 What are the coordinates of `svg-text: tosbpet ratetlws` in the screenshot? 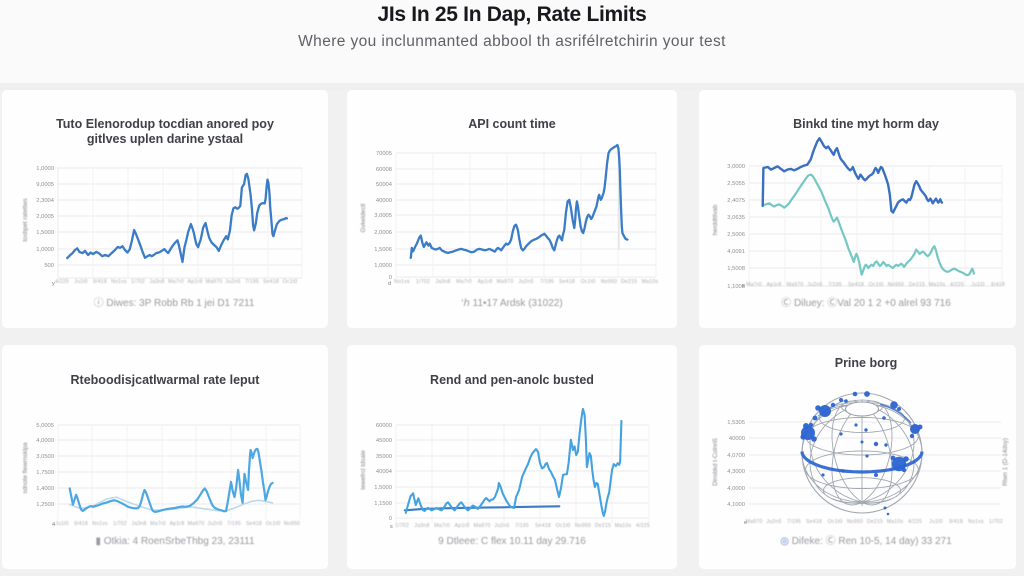 It's located at (25, 219).